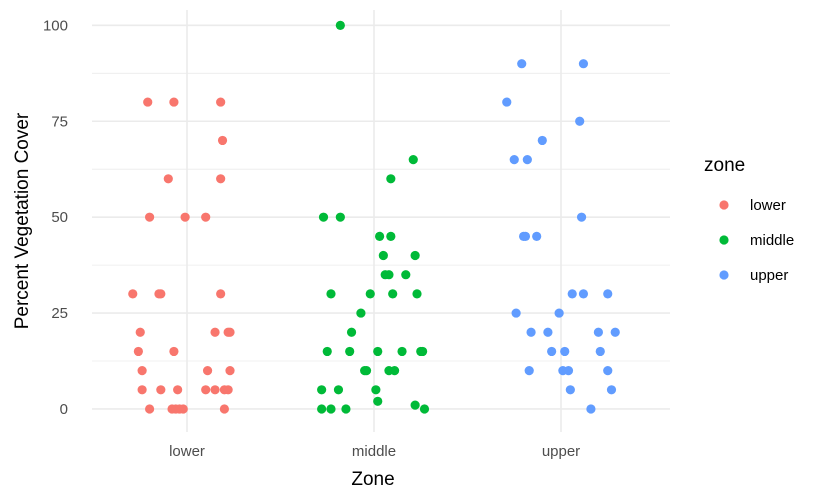 This screenshot has height=498, width=825. I want to click on legend-key-upper, so click(724, 275).